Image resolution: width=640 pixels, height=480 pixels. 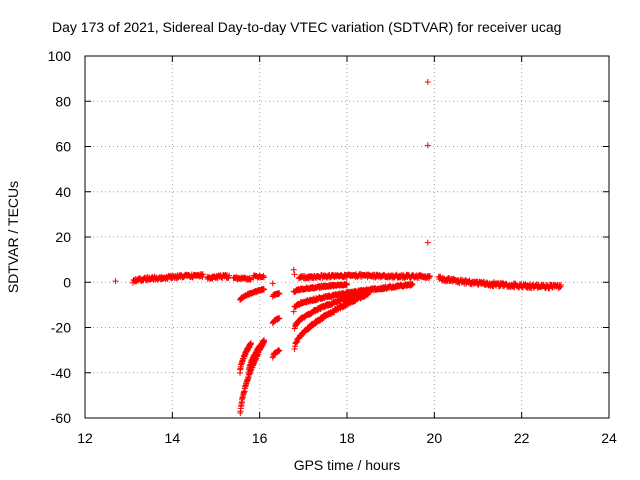 What do you see at coordinates (347, 465) in the screenshot?
I see `x-axis-label: GPS time / hours` at bounding box center [347, 465].